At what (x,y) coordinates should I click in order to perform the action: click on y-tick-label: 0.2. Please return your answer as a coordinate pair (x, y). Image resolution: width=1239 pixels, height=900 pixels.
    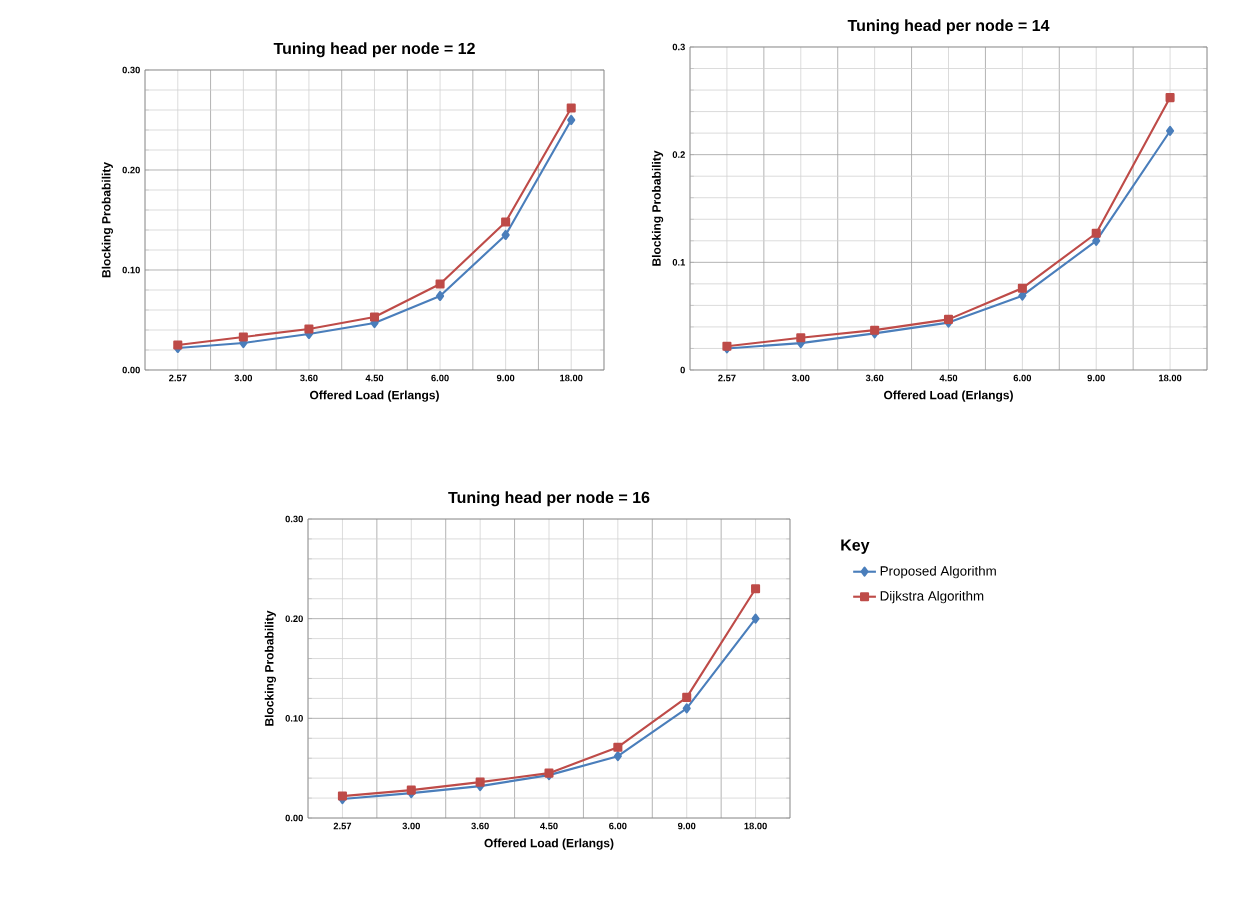
    Looking at the image, I should click on (678, 154).